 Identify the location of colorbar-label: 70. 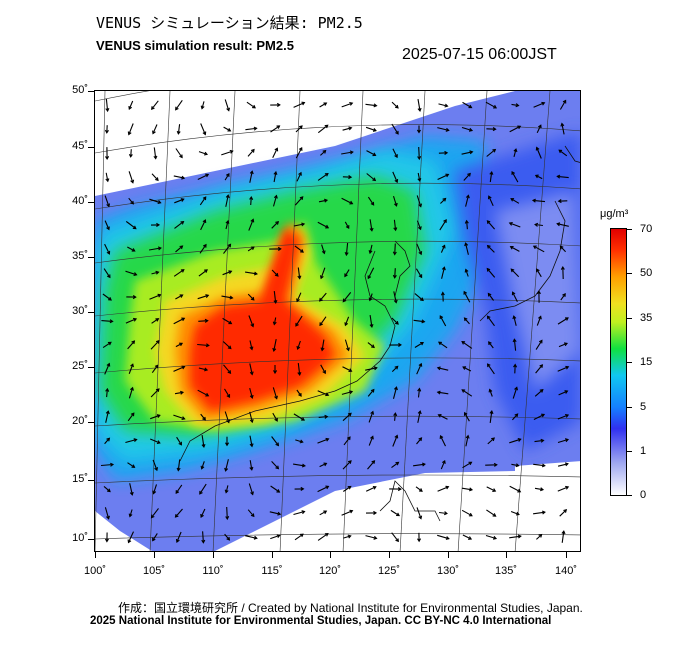
(646, 229).